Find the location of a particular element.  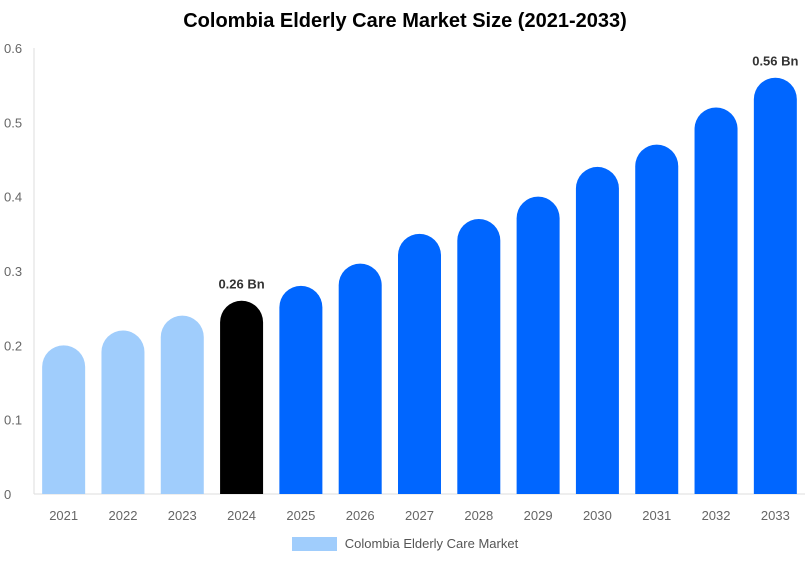

x-tick-label: 2030 is located at coordinates (597, 515).